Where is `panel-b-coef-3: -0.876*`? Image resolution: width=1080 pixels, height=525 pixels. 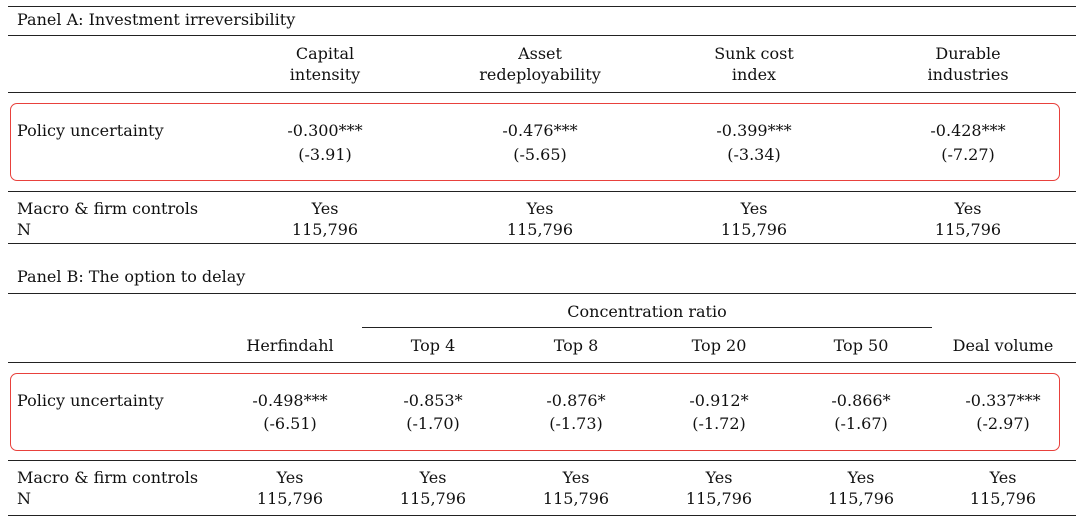
panel-b-coef-3: -0.876* is located at coordinates (576, 400).